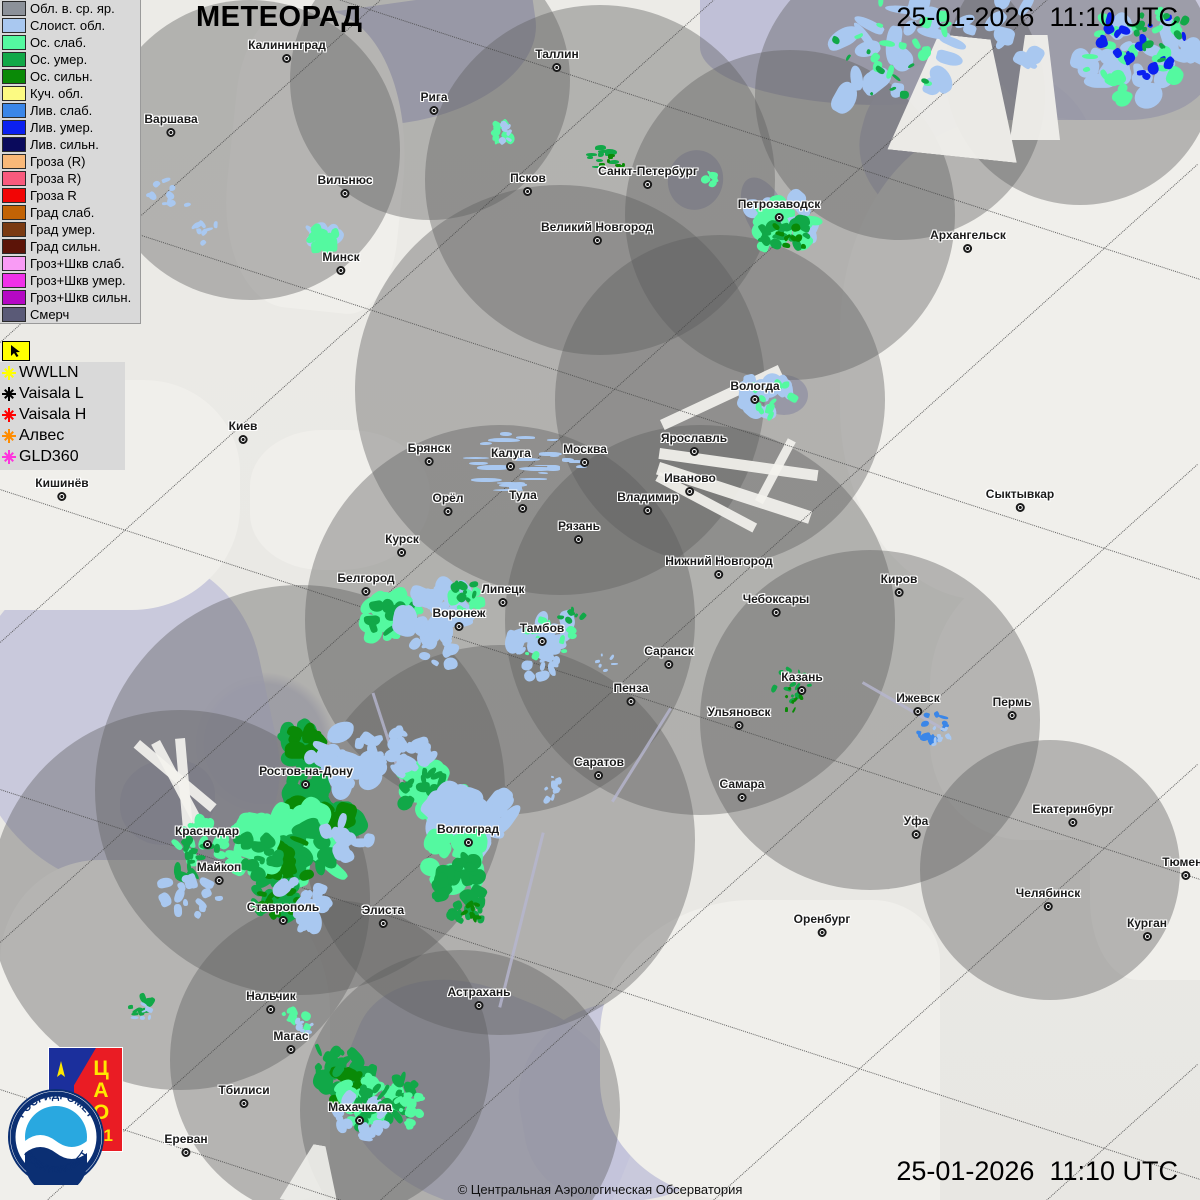 Image resolution: width=1200 pixels, height=1200 pixels. Describe the element at coordinates (899, 585) in the screenshot. I see `city-marker: Киров` at that location.